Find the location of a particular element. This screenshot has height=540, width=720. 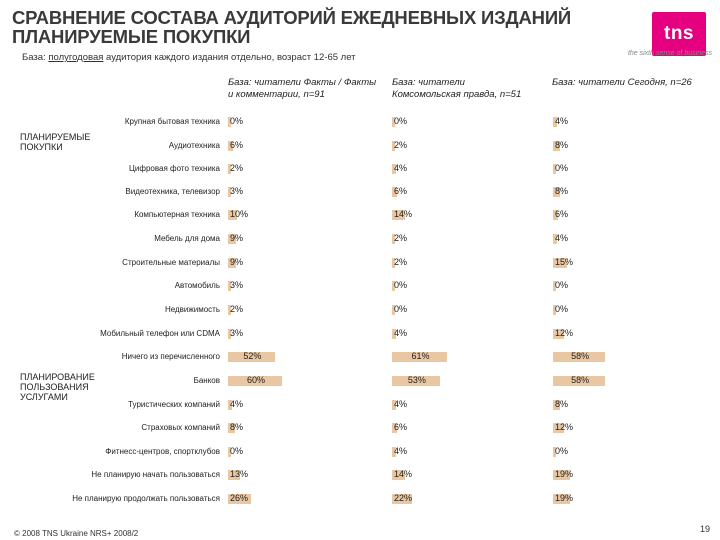

row-label: Банков is located at coordinates (206, 380).